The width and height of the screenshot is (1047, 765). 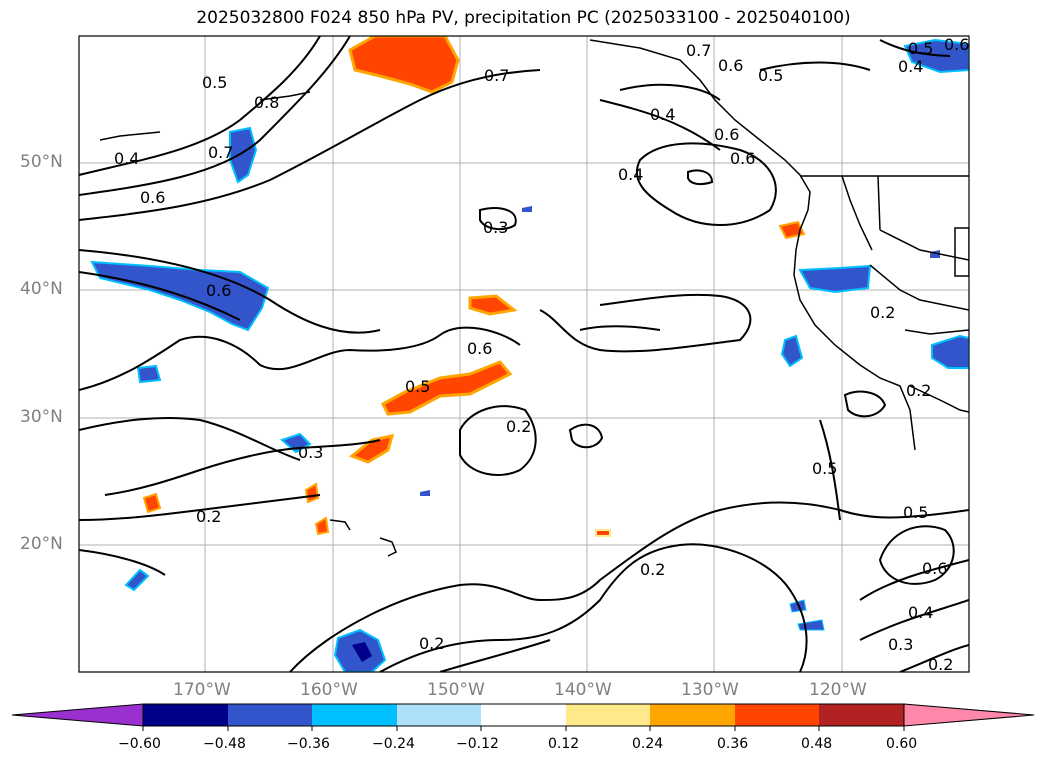 What do you see at coordinates (456, 690) in the screenshot?
I see `lon-label: 150°W` at bounding box center [456, 690].